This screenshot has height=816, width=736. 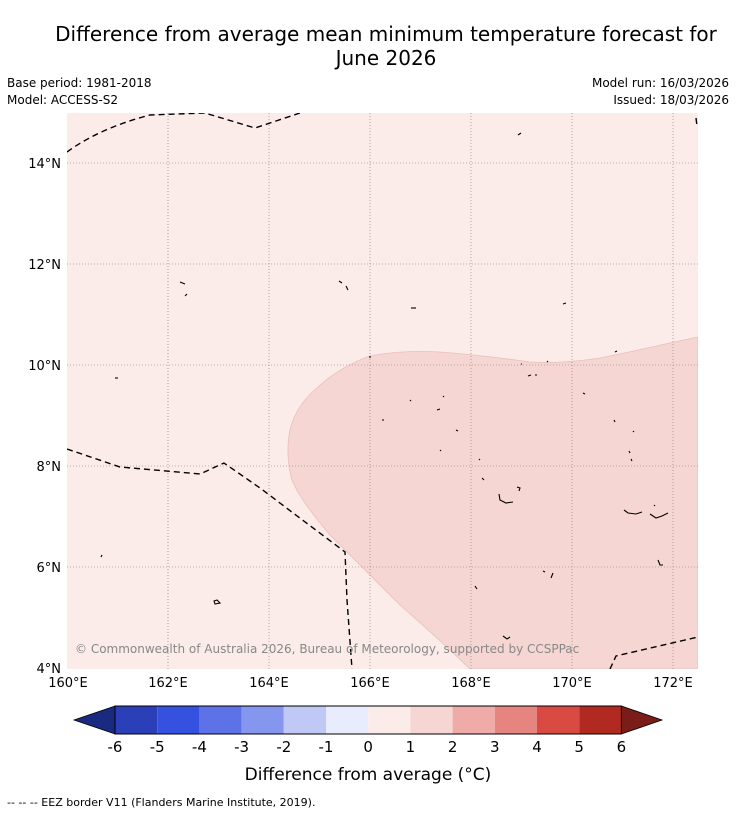 I want to click on lat-label-12n: 12°N, so click(x=44, y=265).